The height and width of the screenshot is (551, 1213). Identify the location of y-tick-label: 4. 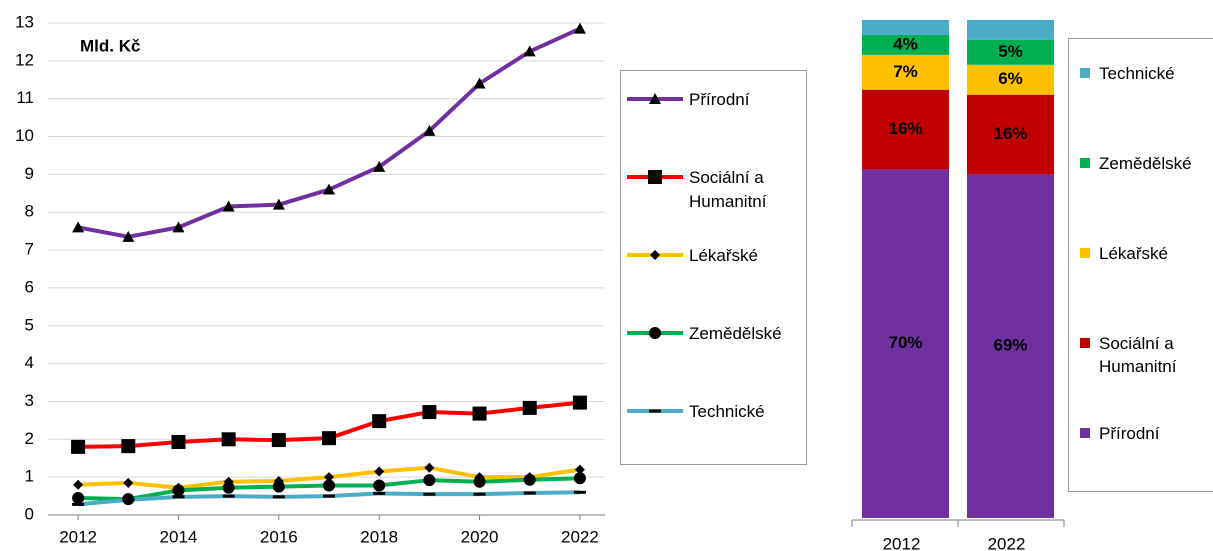
(29, 362).